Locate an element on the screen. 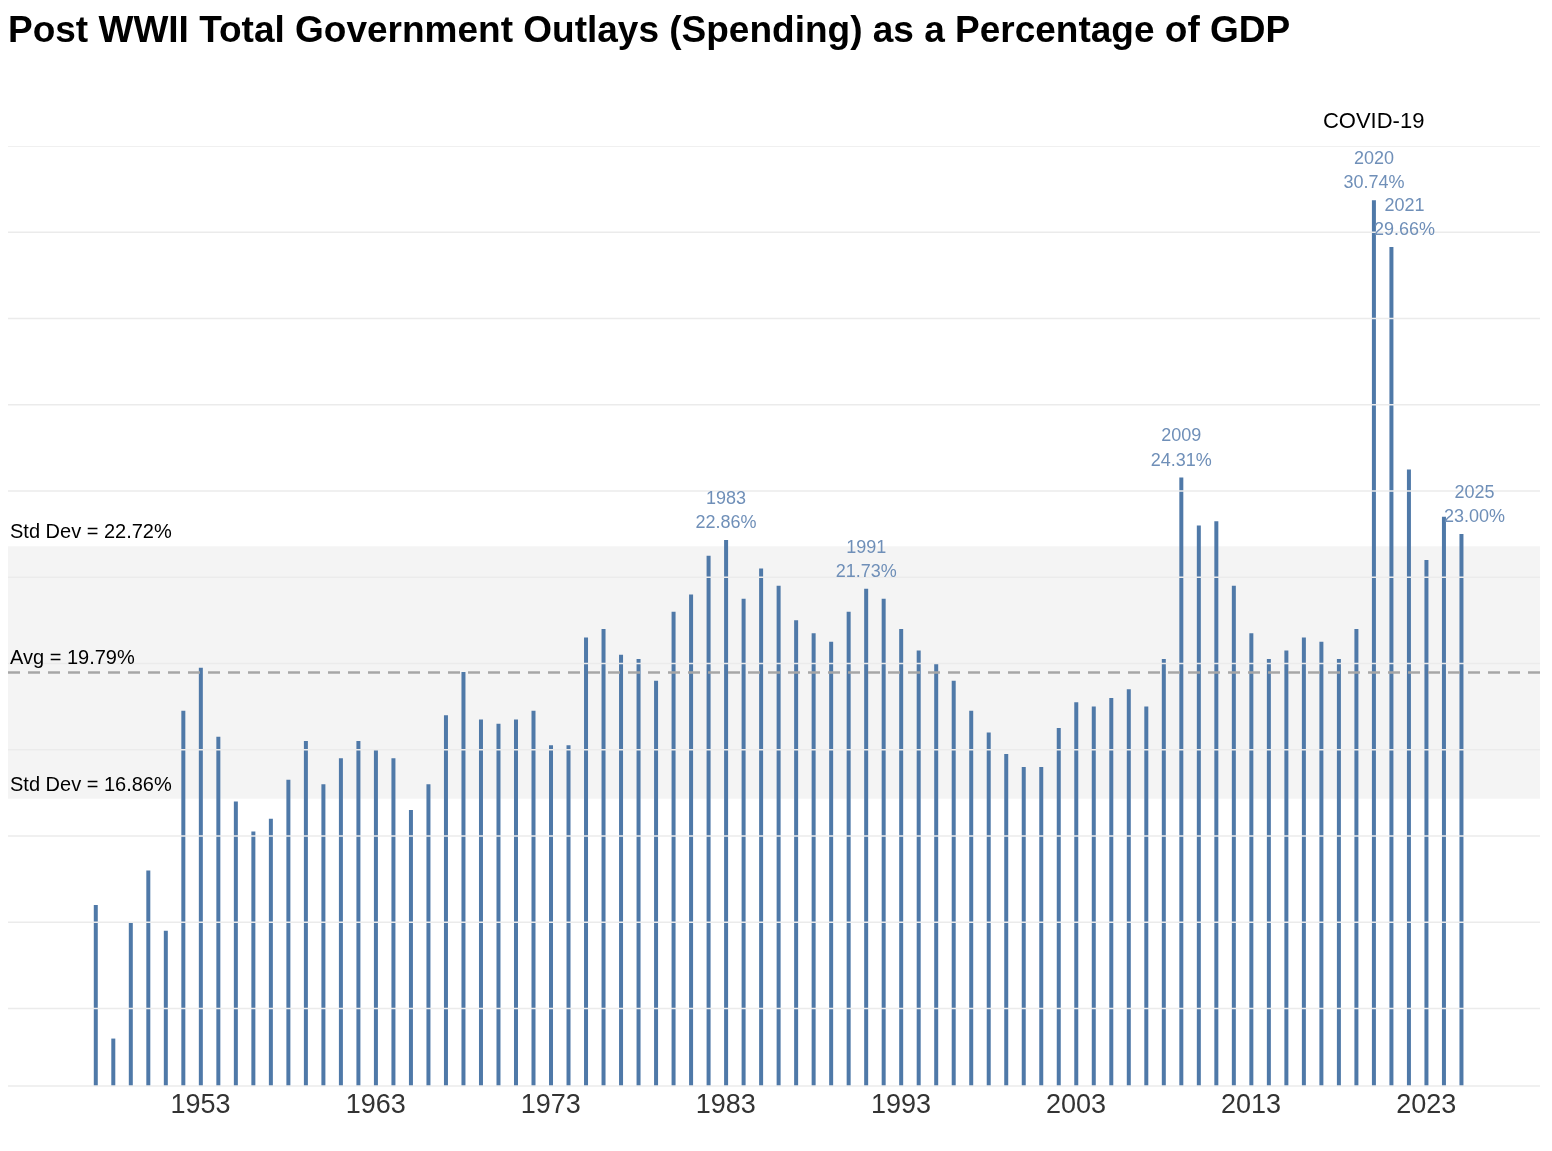 Image resolution: width=1552 pixels, height=1151 pixels. x-tick-label: 1993 is located at coordinates (900, 1104).